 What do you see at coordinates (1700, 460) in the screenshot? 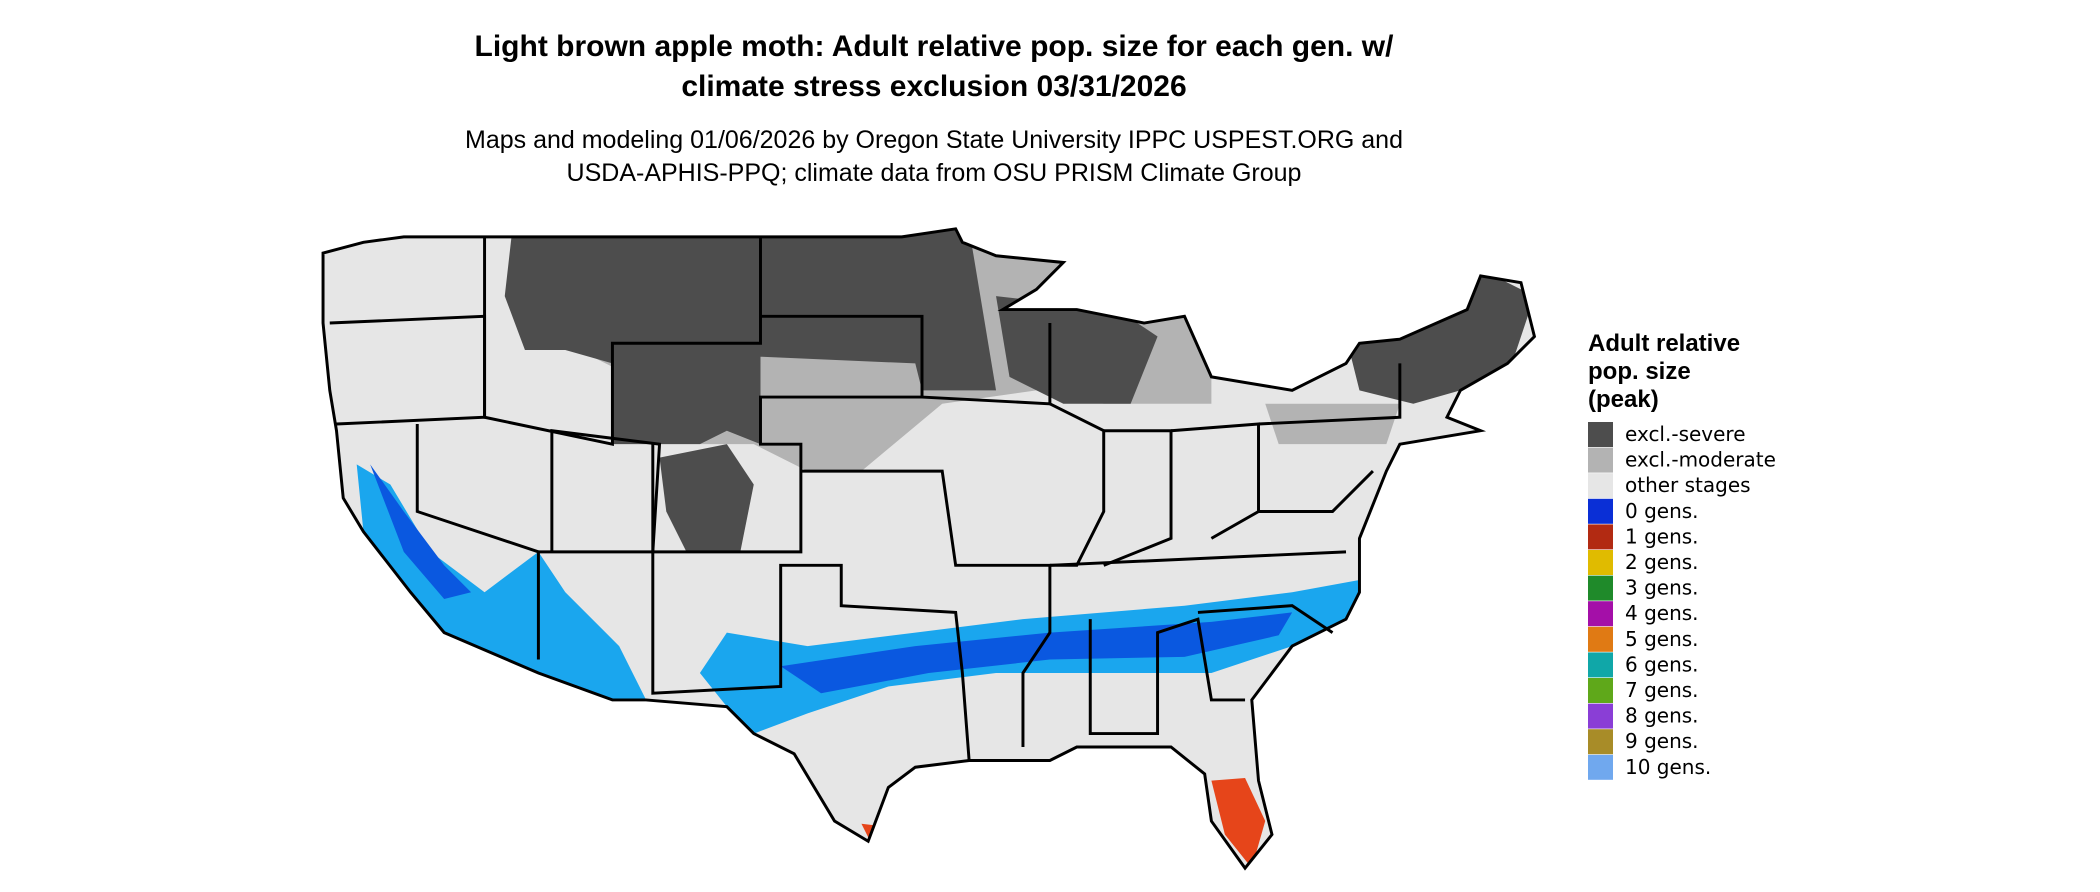
I see `legend-label: excl.-moderate` at bounding box center [1700, 460].